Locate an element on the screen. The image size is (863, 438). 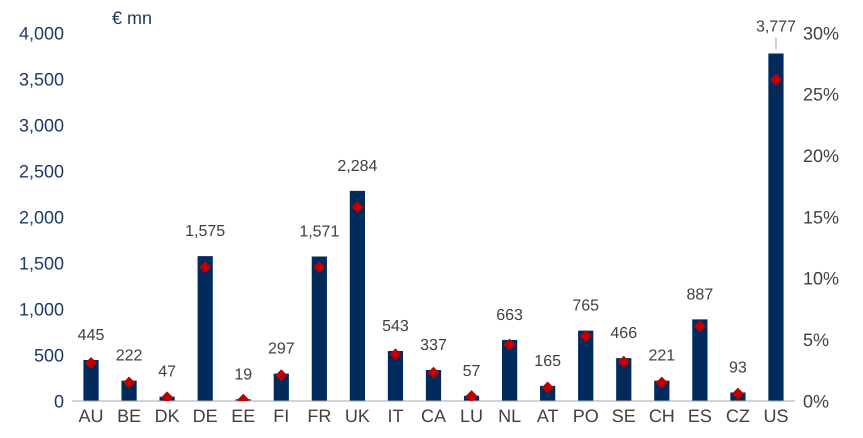
y-tick-label: 2,500 is located at coordinates (41, 171).